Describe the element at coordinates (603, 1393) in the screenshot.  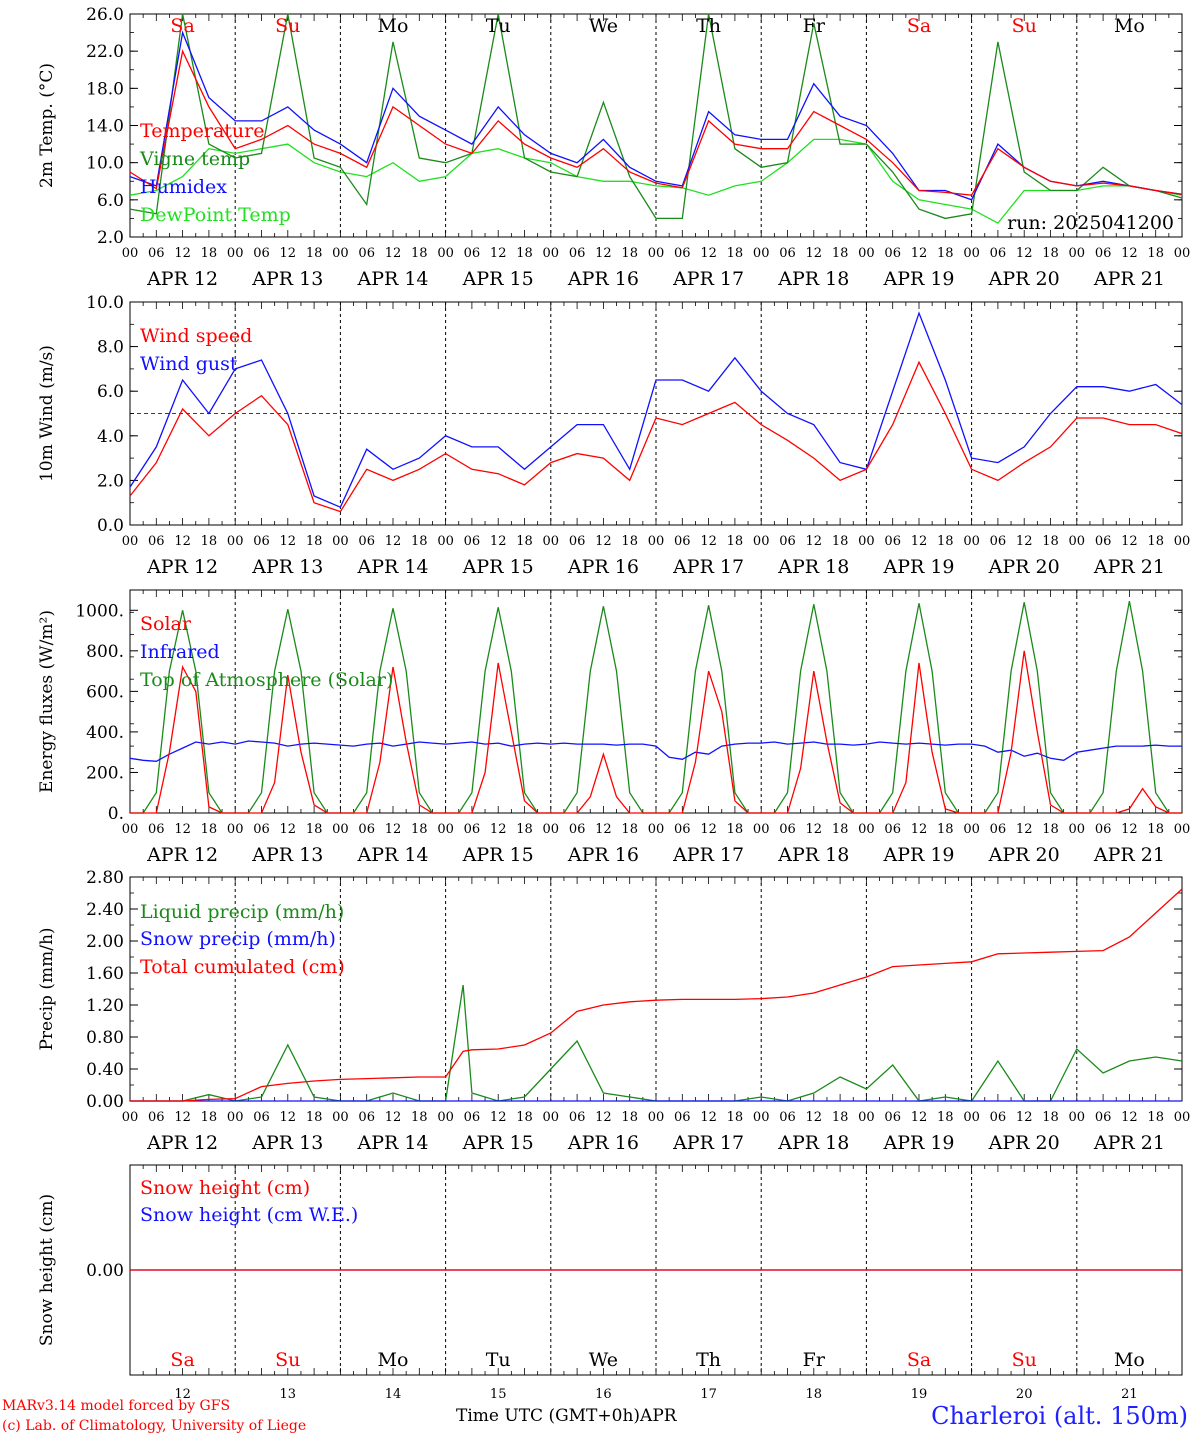
I see `day-number-label: 16` at that location.